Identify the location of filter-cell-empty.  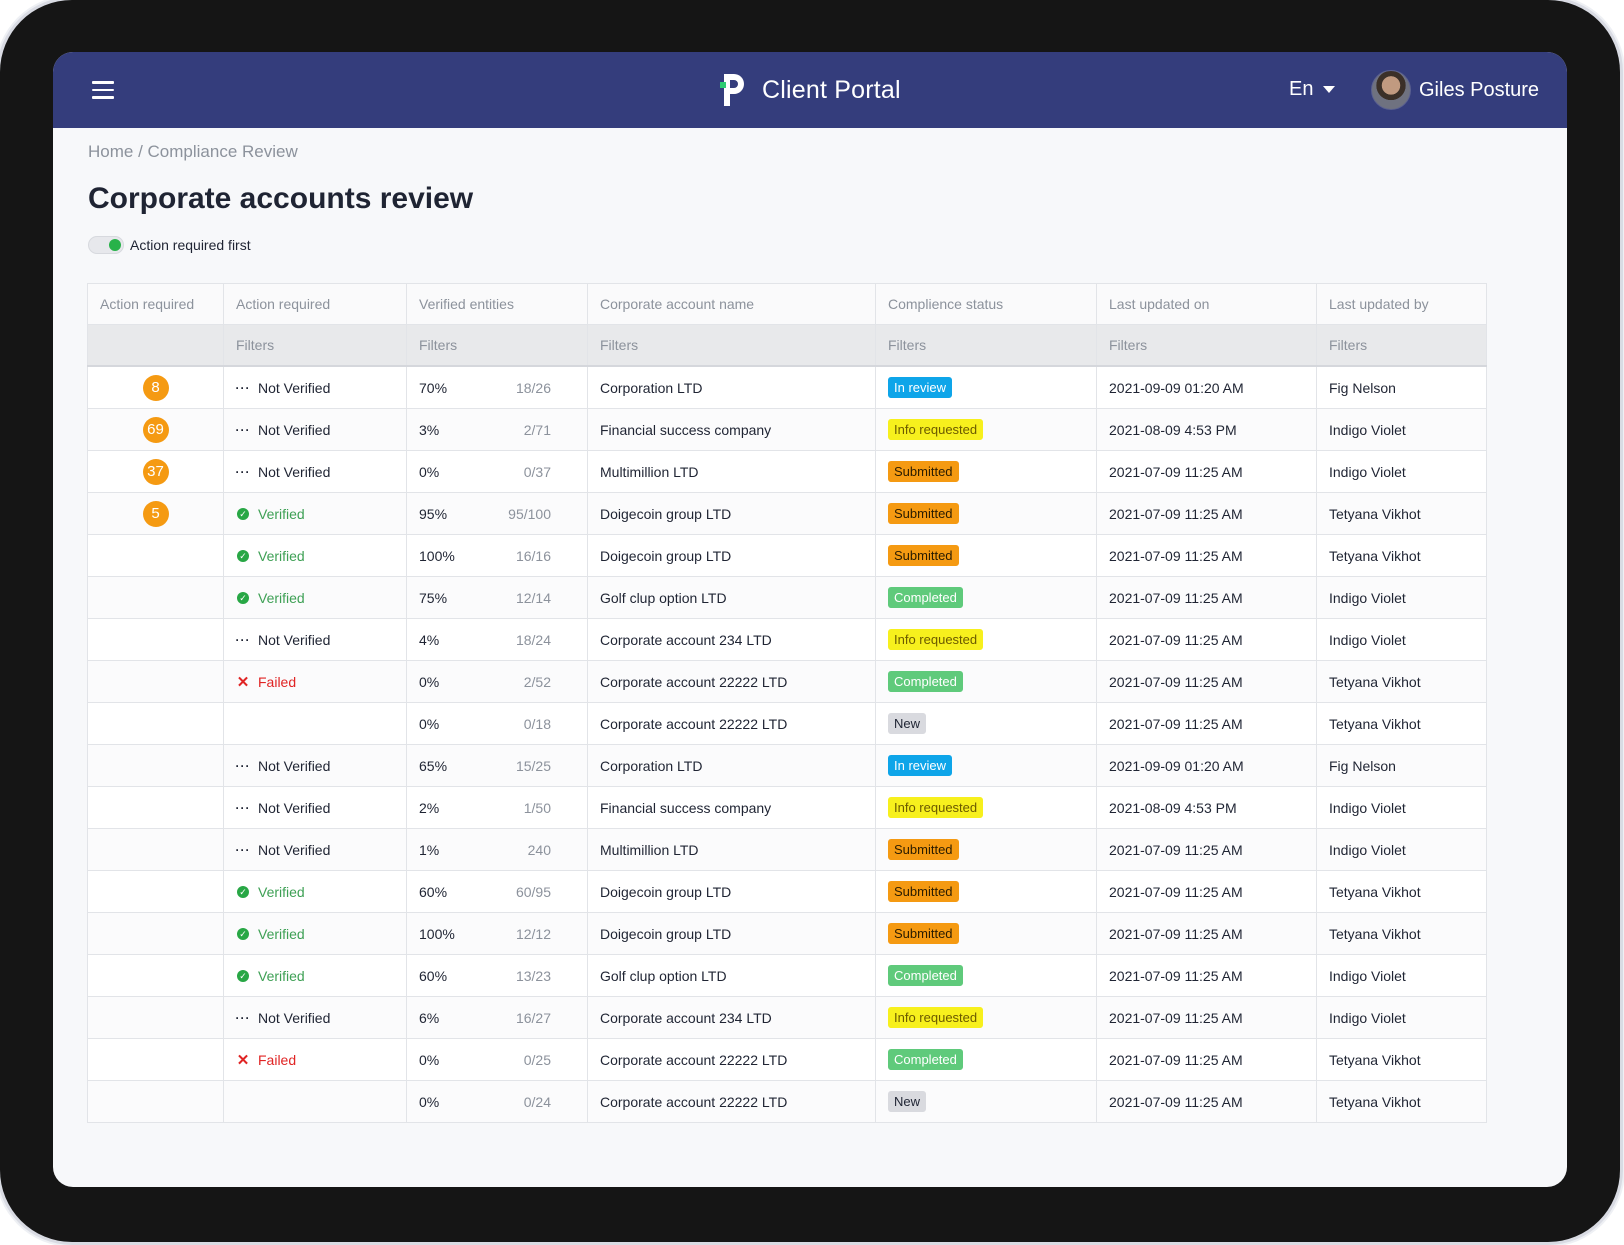
(155, 345).